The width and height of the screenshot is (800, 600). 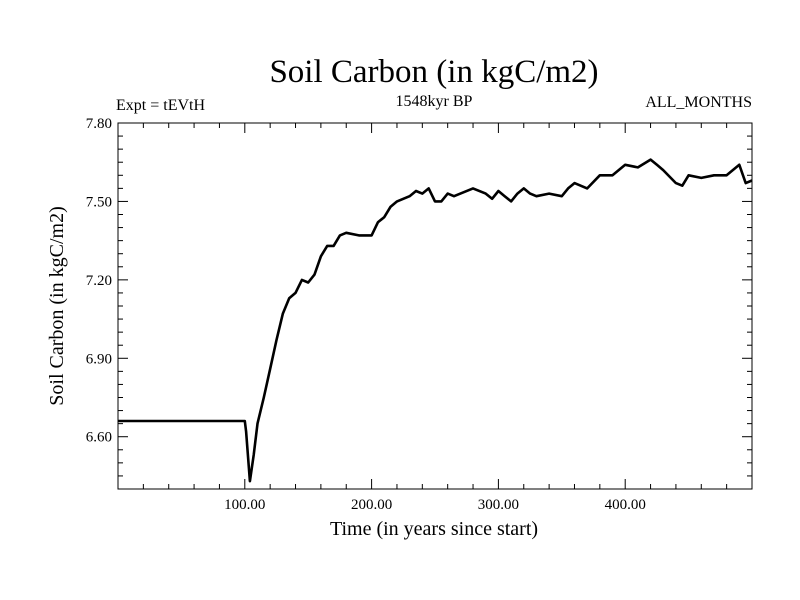 I want to click on y-tick-label: 7.20, so click(x=99, y=281).